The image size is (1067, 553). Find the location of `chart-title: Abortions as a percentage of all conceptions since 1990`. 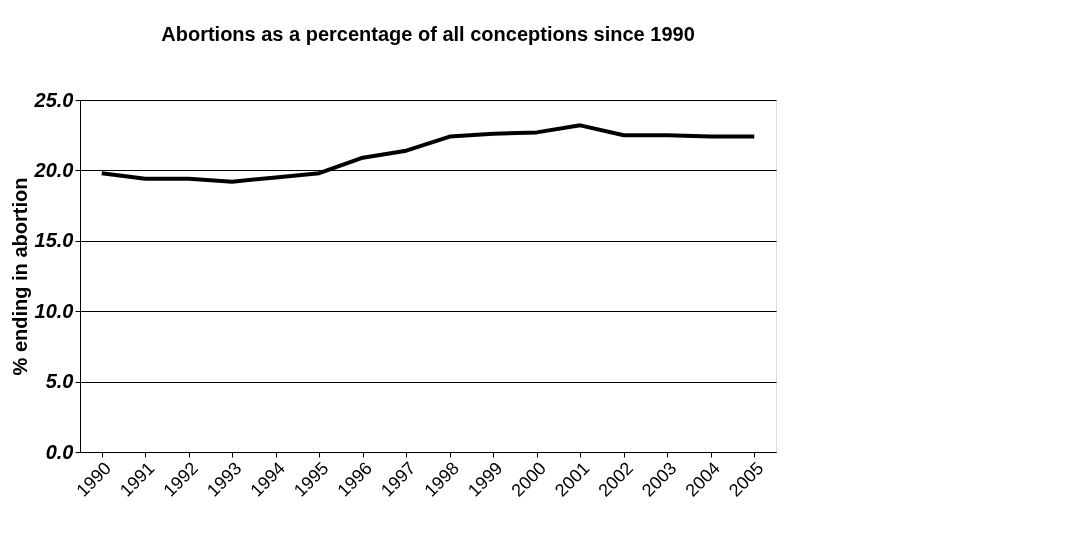

chart-title: Abortions as a percentage of all conceptions since 1990 is located at coordinates (428, 34).